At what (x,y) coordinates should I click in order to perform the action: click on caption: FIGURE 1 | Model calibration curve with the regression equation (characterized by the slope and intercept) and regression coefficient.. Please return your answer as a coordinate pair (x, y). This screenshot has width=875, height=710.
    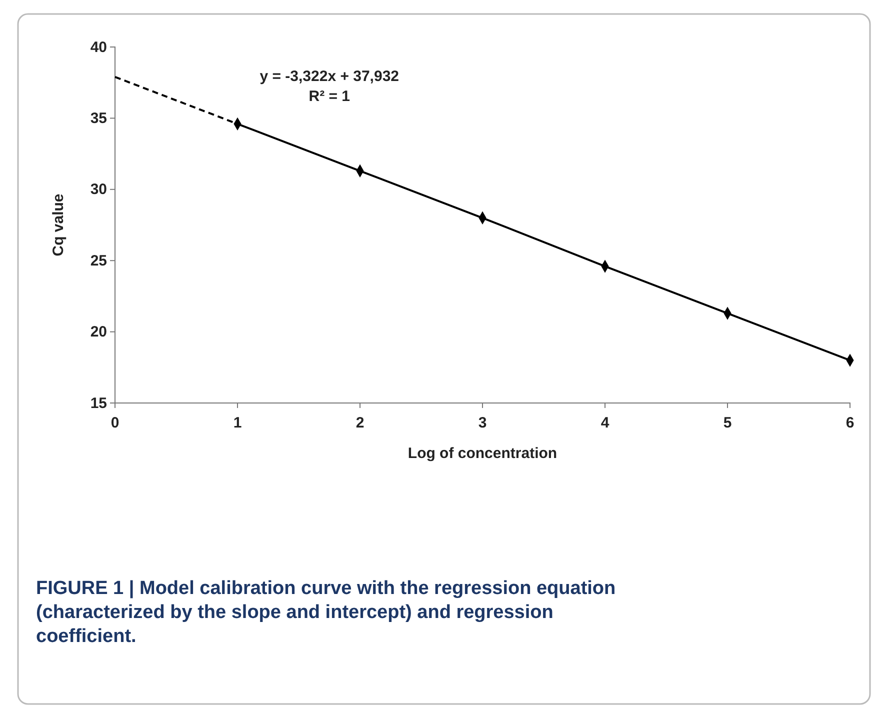
    Looking at the image, I should click on (326, 613).